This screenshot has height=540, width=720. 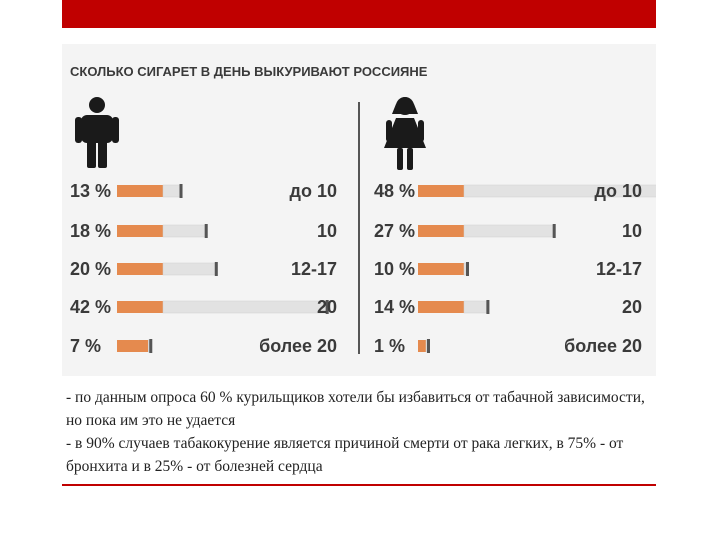 What do you see at coordinates (508, 269) in the screenshot?
I see `women-row: 10 % 12-17` at bounding box center [508, 269].